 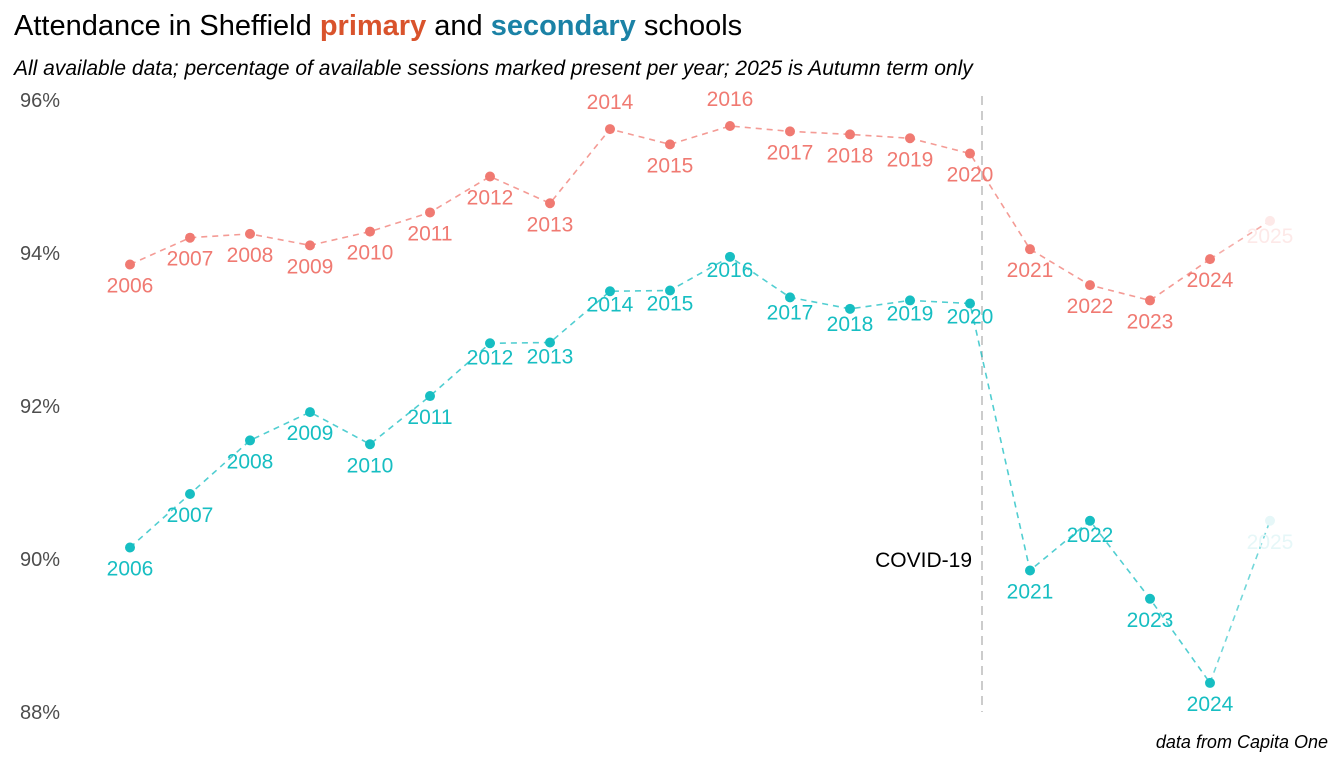 I want to click on primary-point-2011, so click(x=430, y=212).